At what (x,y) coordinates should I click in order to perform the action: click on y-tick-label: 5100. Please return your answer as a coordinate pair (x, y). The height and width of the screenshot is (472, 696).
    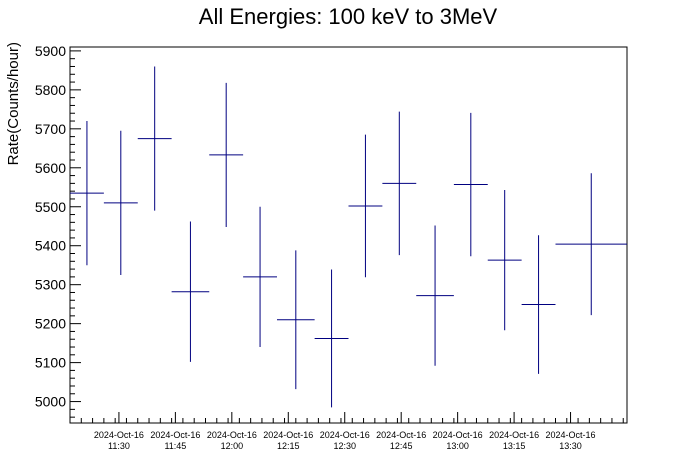
    Looking at the image, I should click on (50, 363).